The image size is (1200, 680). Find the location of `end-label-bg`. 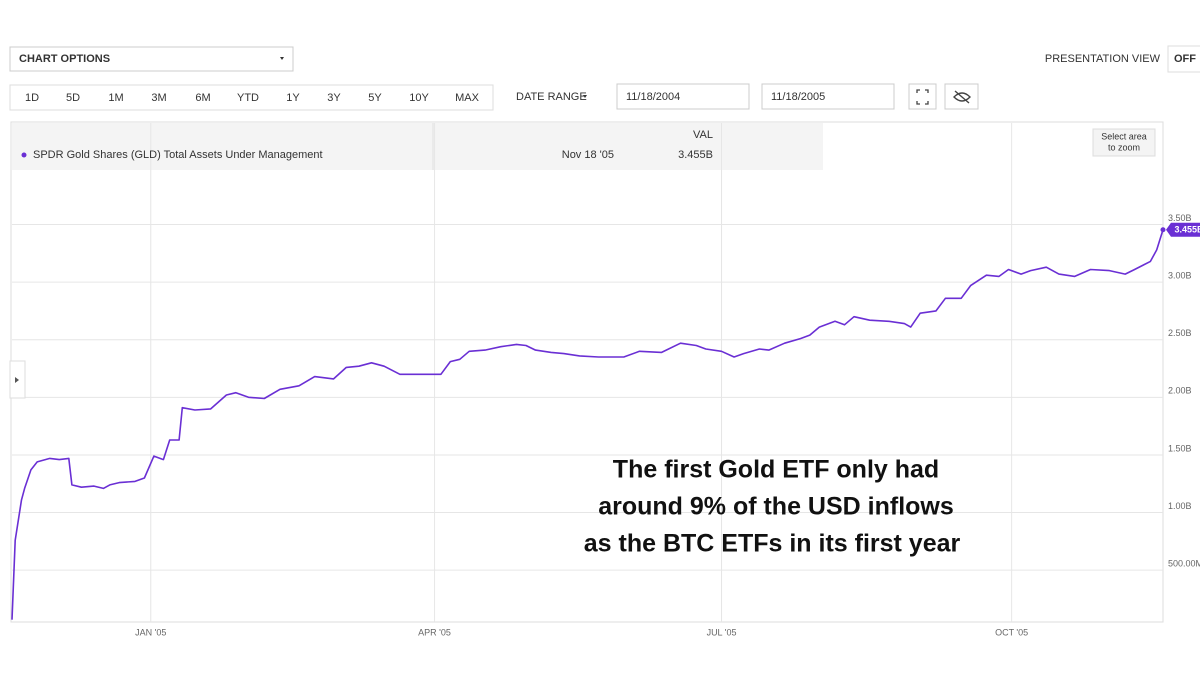

end-label-bg is located at coordinates (1183, 229).